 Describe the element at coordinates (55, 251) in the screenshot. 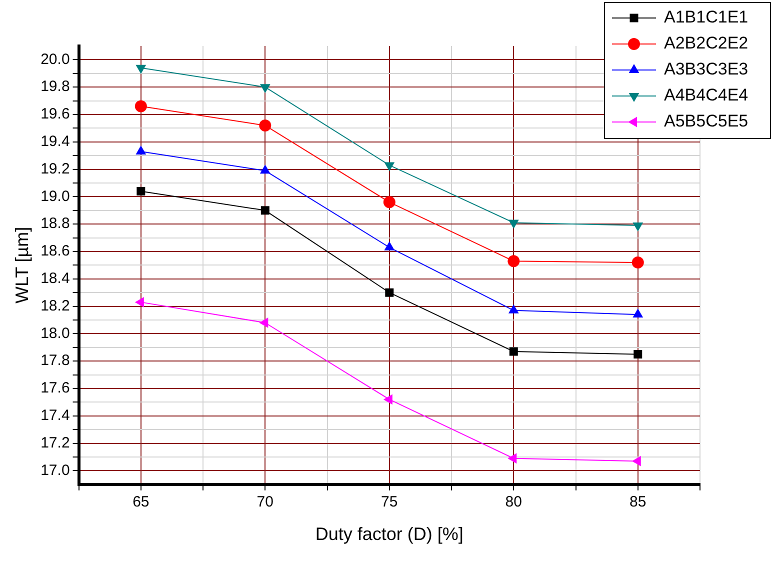

I see `y-tick-label: 18.6` at that location.